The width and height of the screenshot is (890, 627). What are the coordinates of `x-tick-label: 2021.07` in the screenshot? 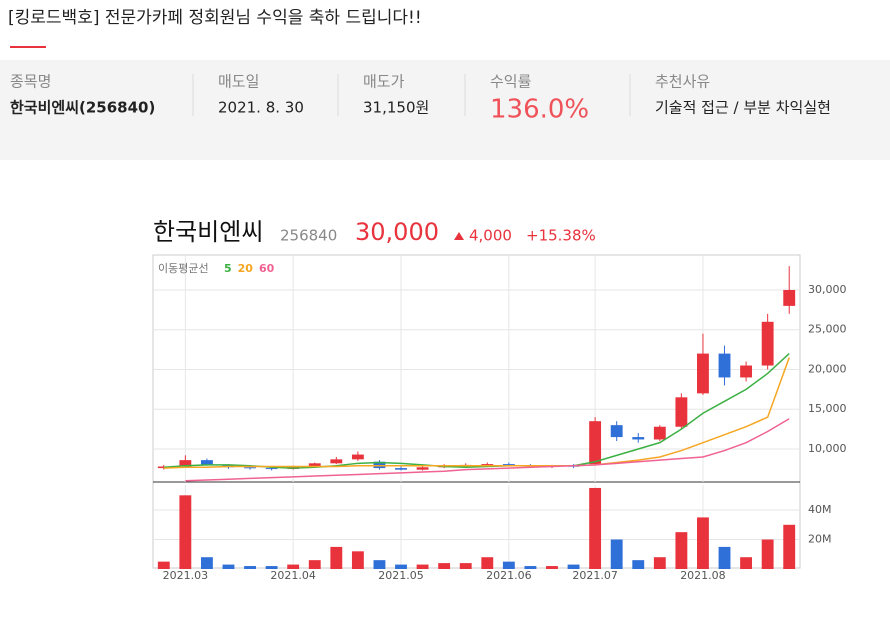 It's located at (595, 575).